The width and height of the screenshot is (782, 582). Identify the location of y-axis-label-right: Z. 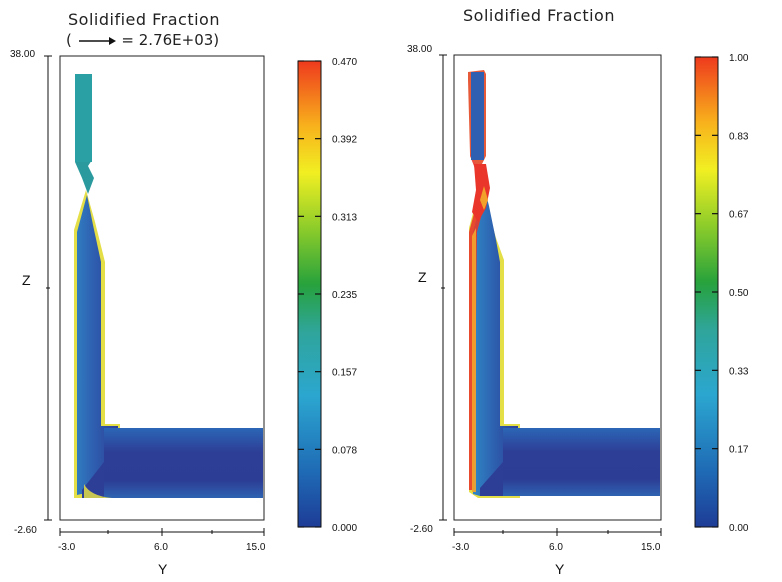
(422, 277).